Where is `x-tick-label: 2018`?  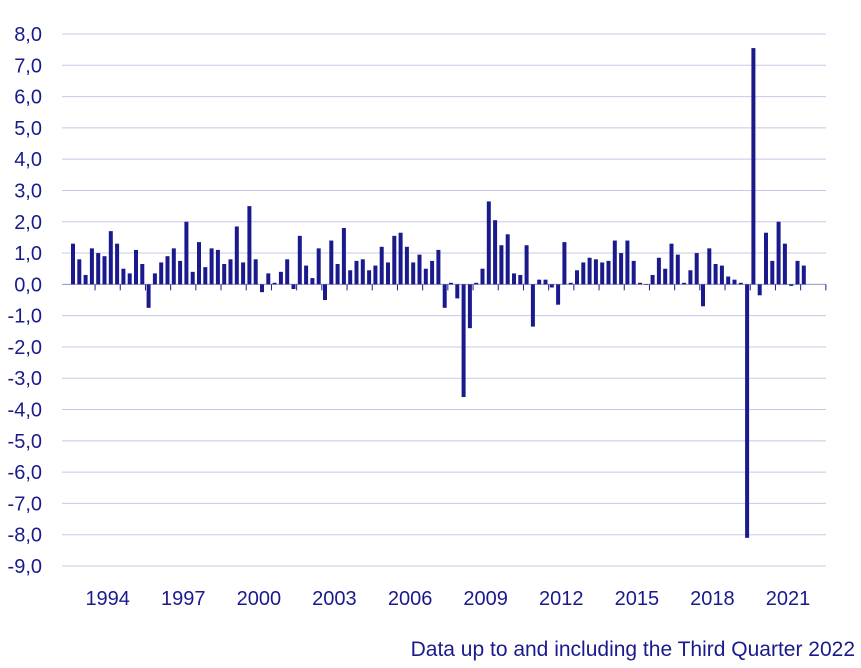
x-tick-label: 2018 is located at coordinates (712, 599).